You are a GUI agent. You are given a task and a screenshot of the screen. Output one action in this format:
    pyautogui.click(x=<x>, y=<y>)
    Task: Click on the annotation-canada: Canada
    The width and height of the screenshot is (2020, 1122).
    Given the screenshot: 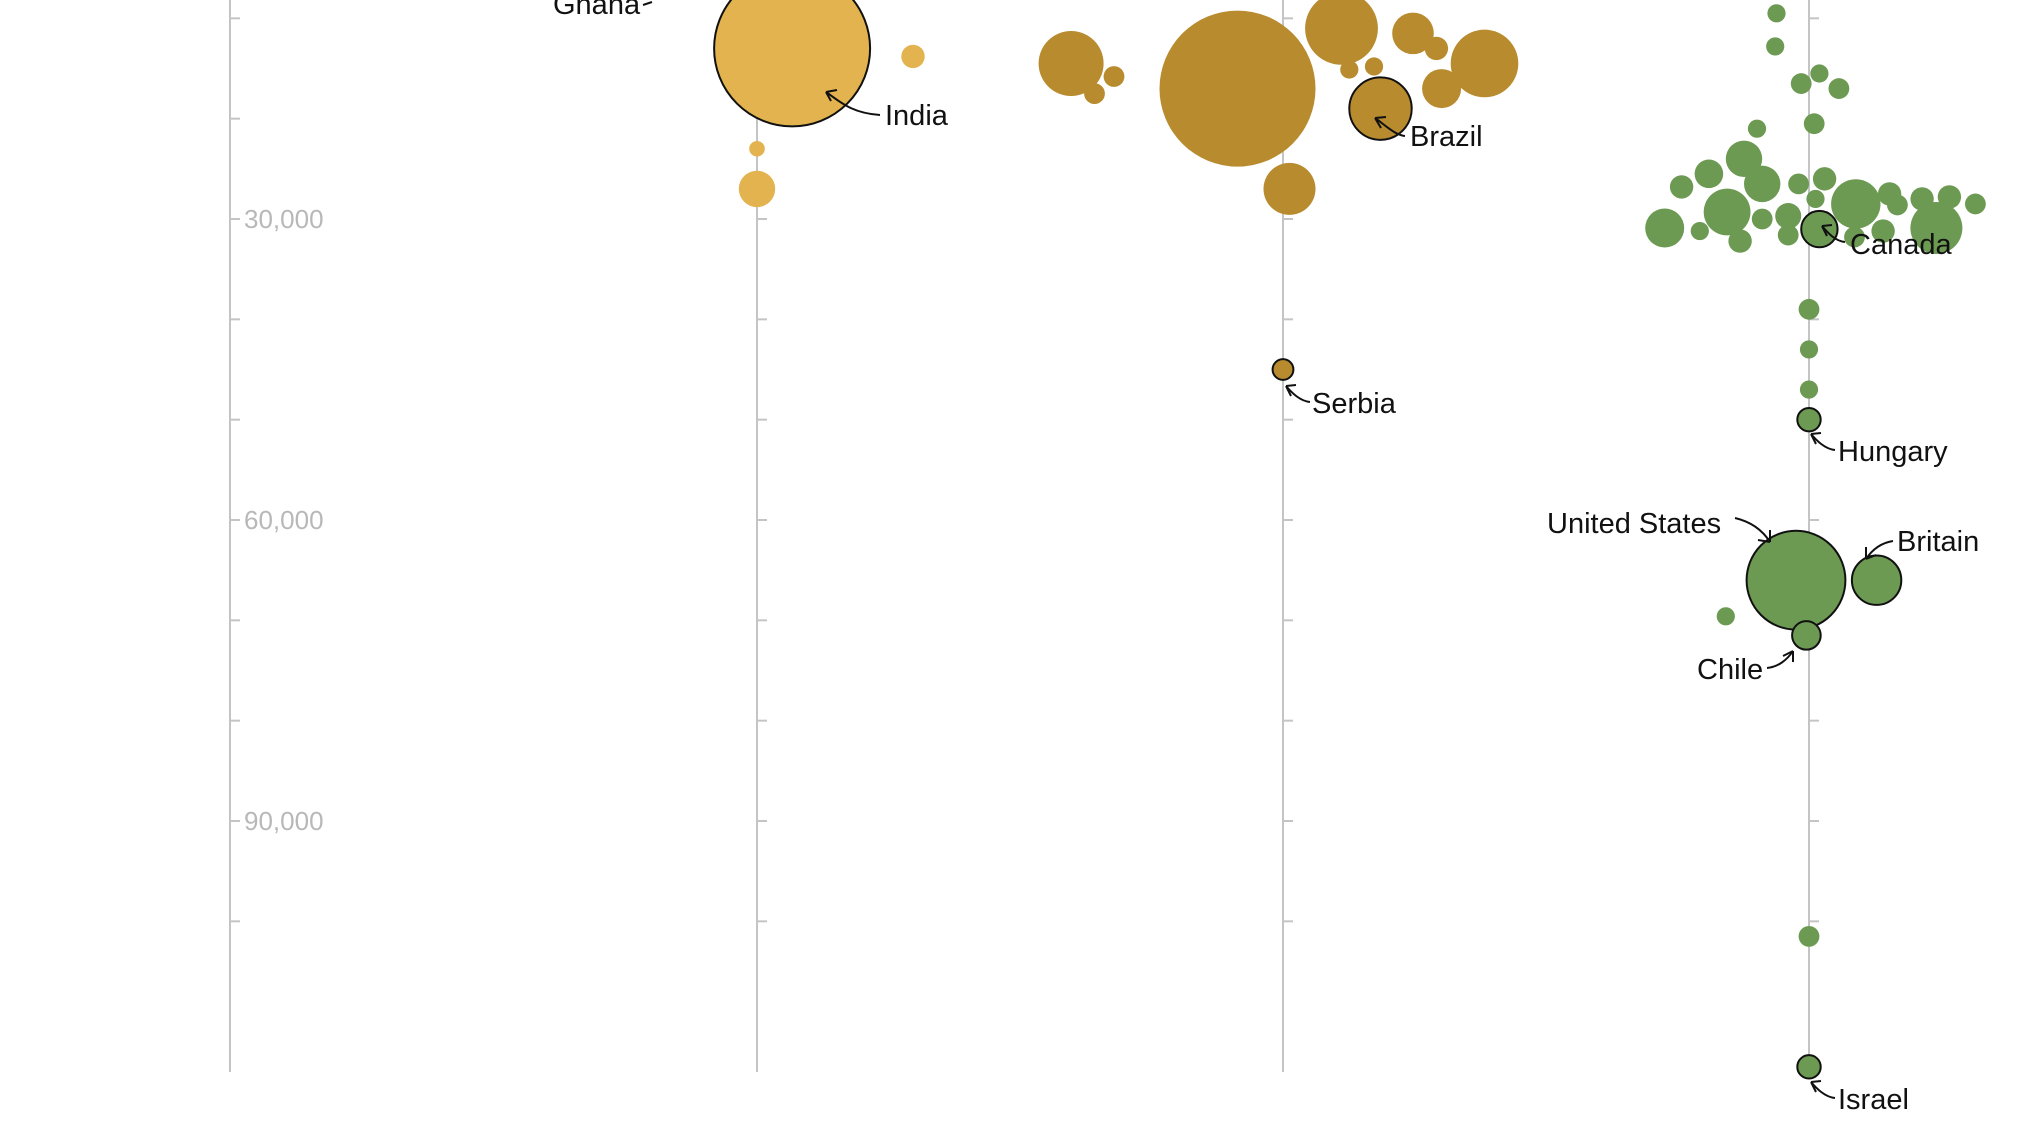 What is the action you would take?
    pyautogui.click(x=1886, y=242)
    